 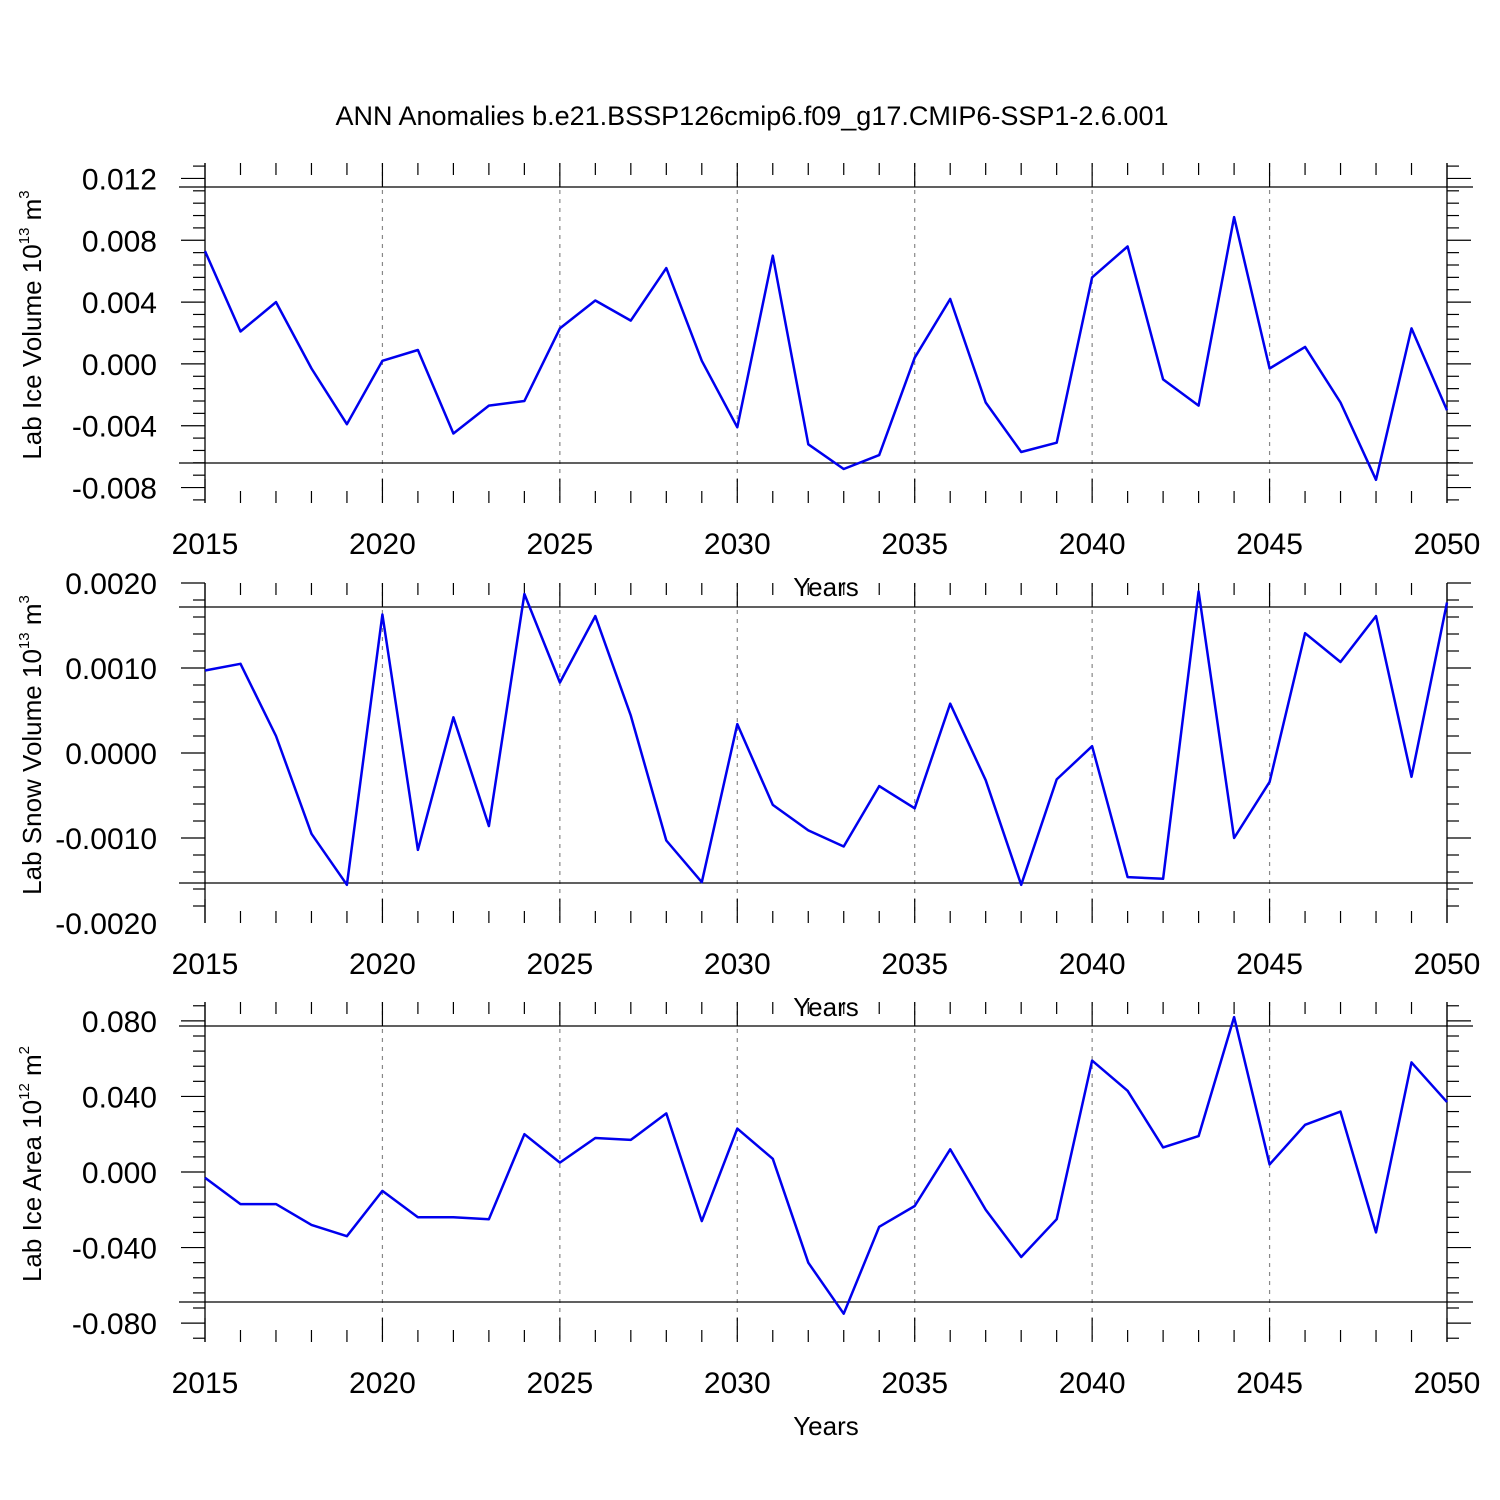 What do you see at coordinates (826, 348) in the screenshot?
I see `series-line` at bounding box center [826, 348].